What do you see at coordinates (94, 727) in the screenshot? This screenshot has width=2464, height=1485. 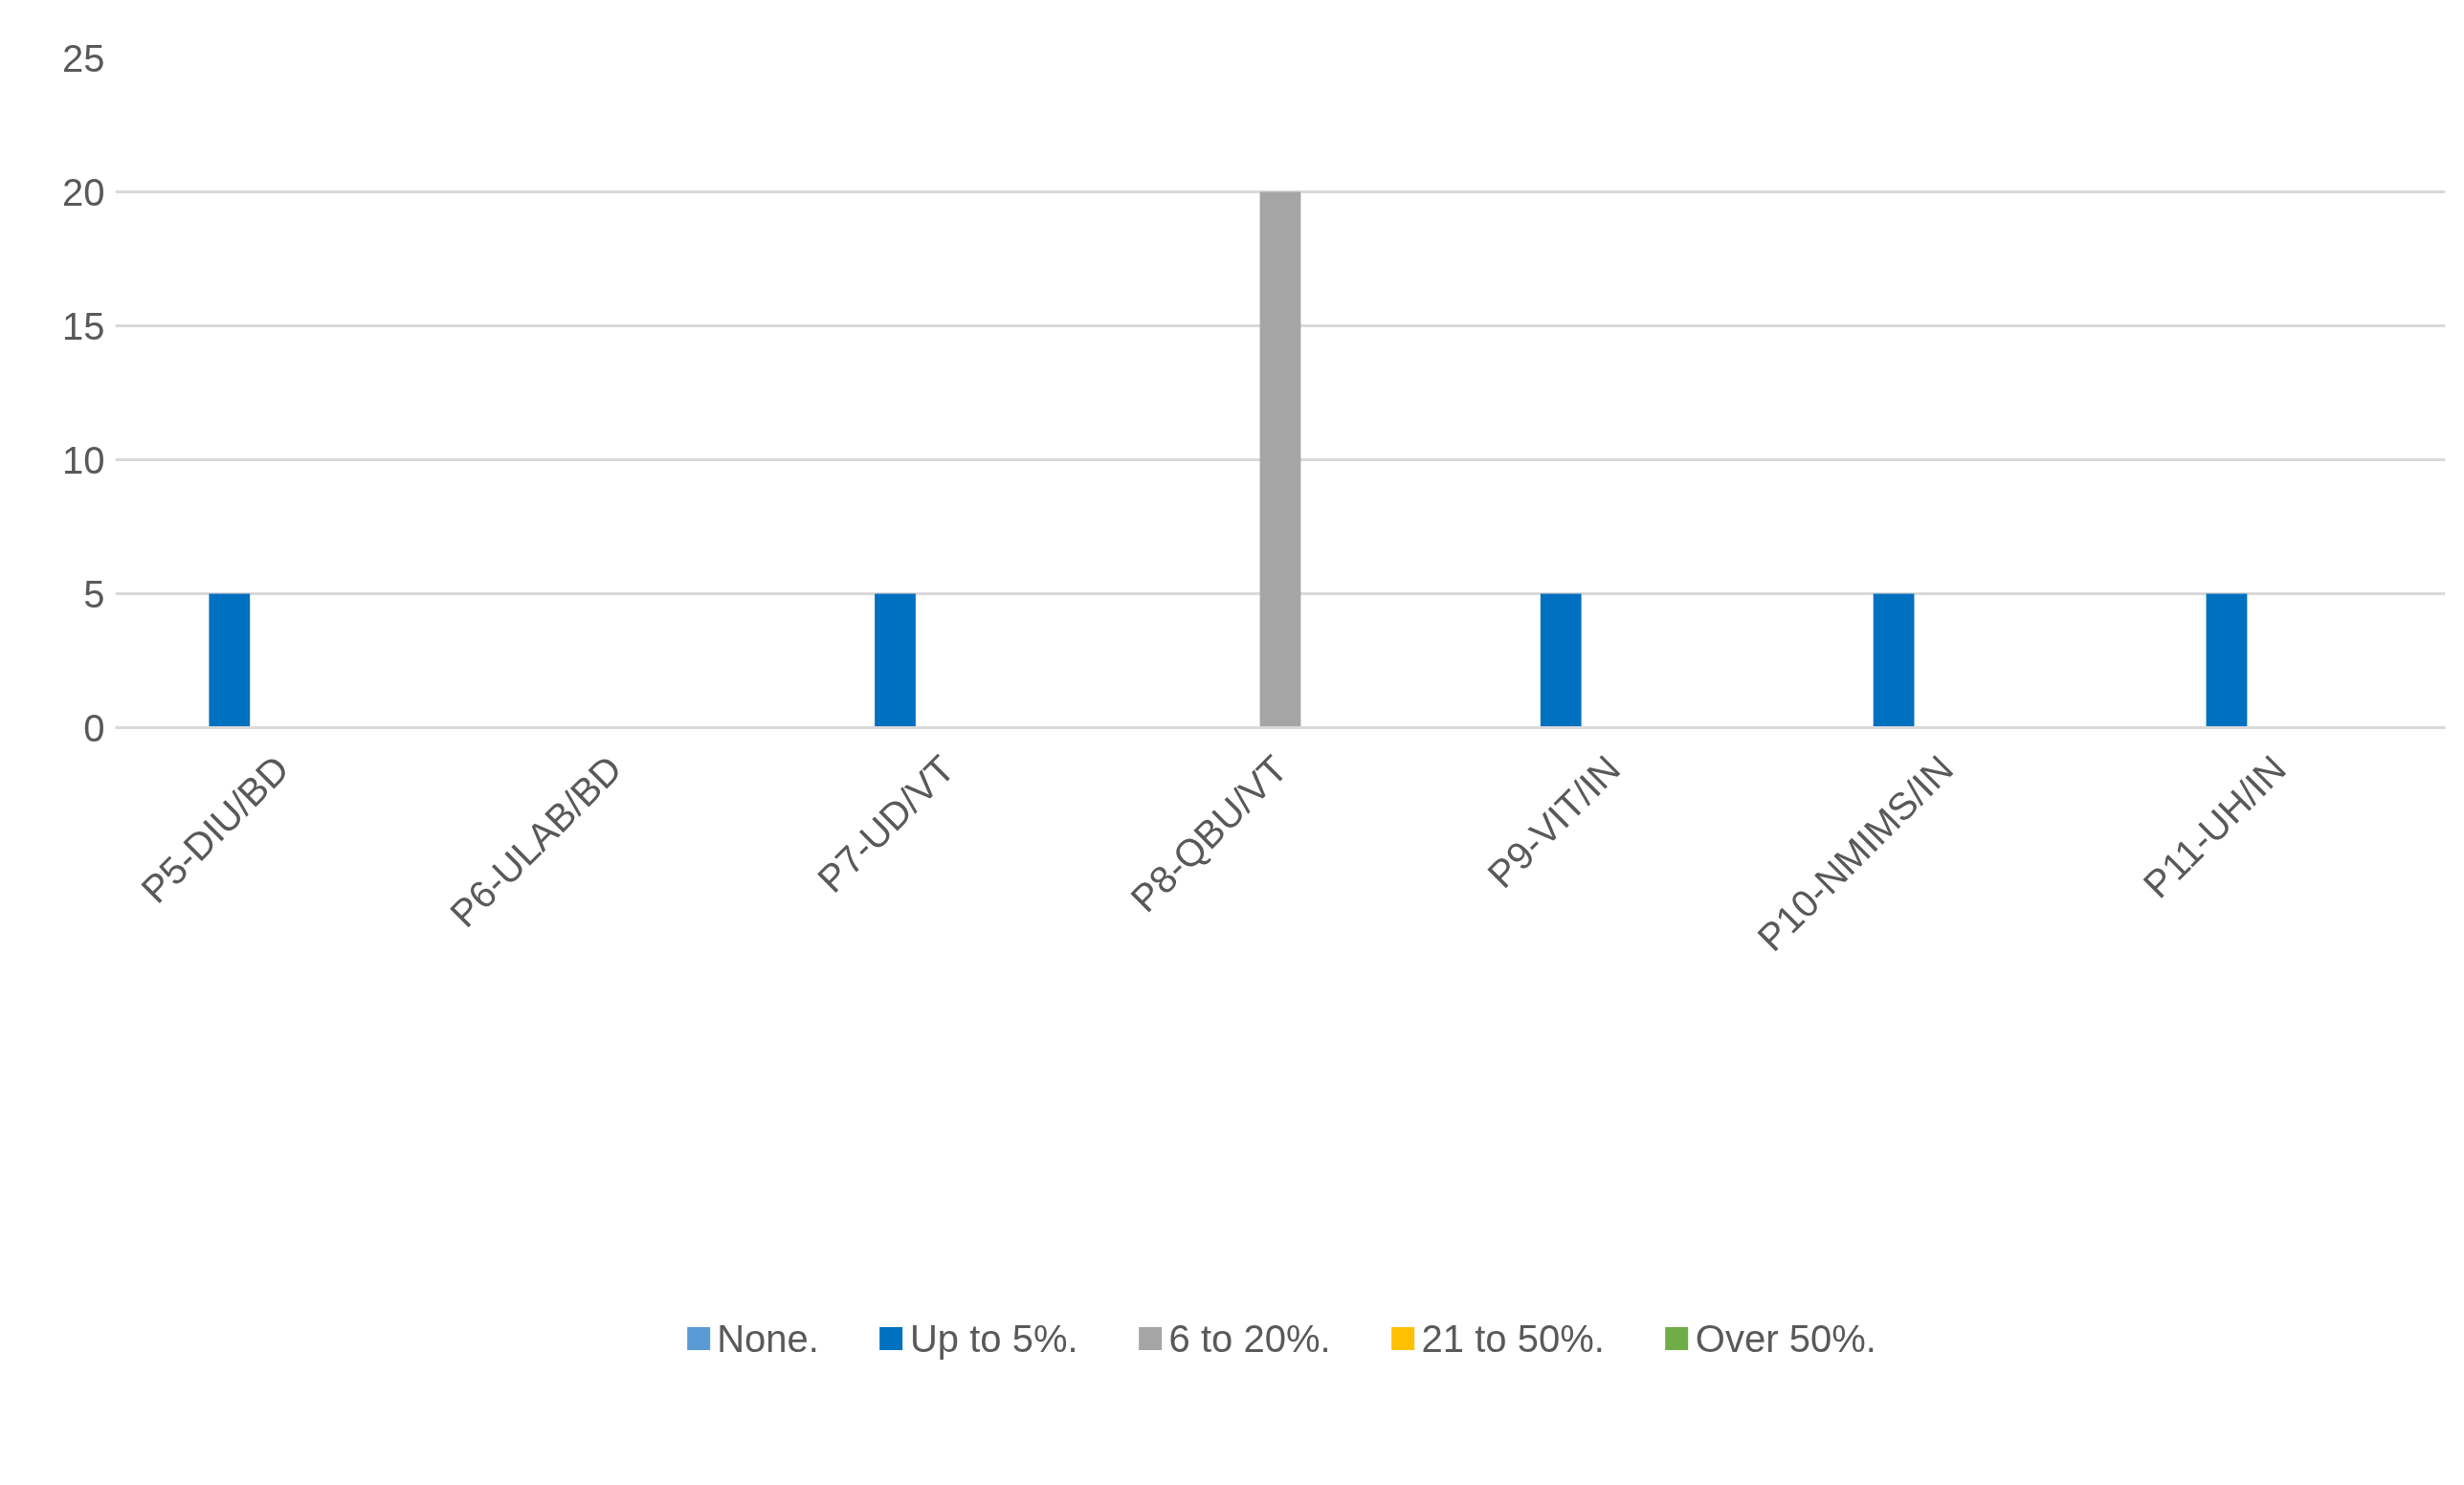 I see `y-tick-label: 0` at bounding box center [94, 727].